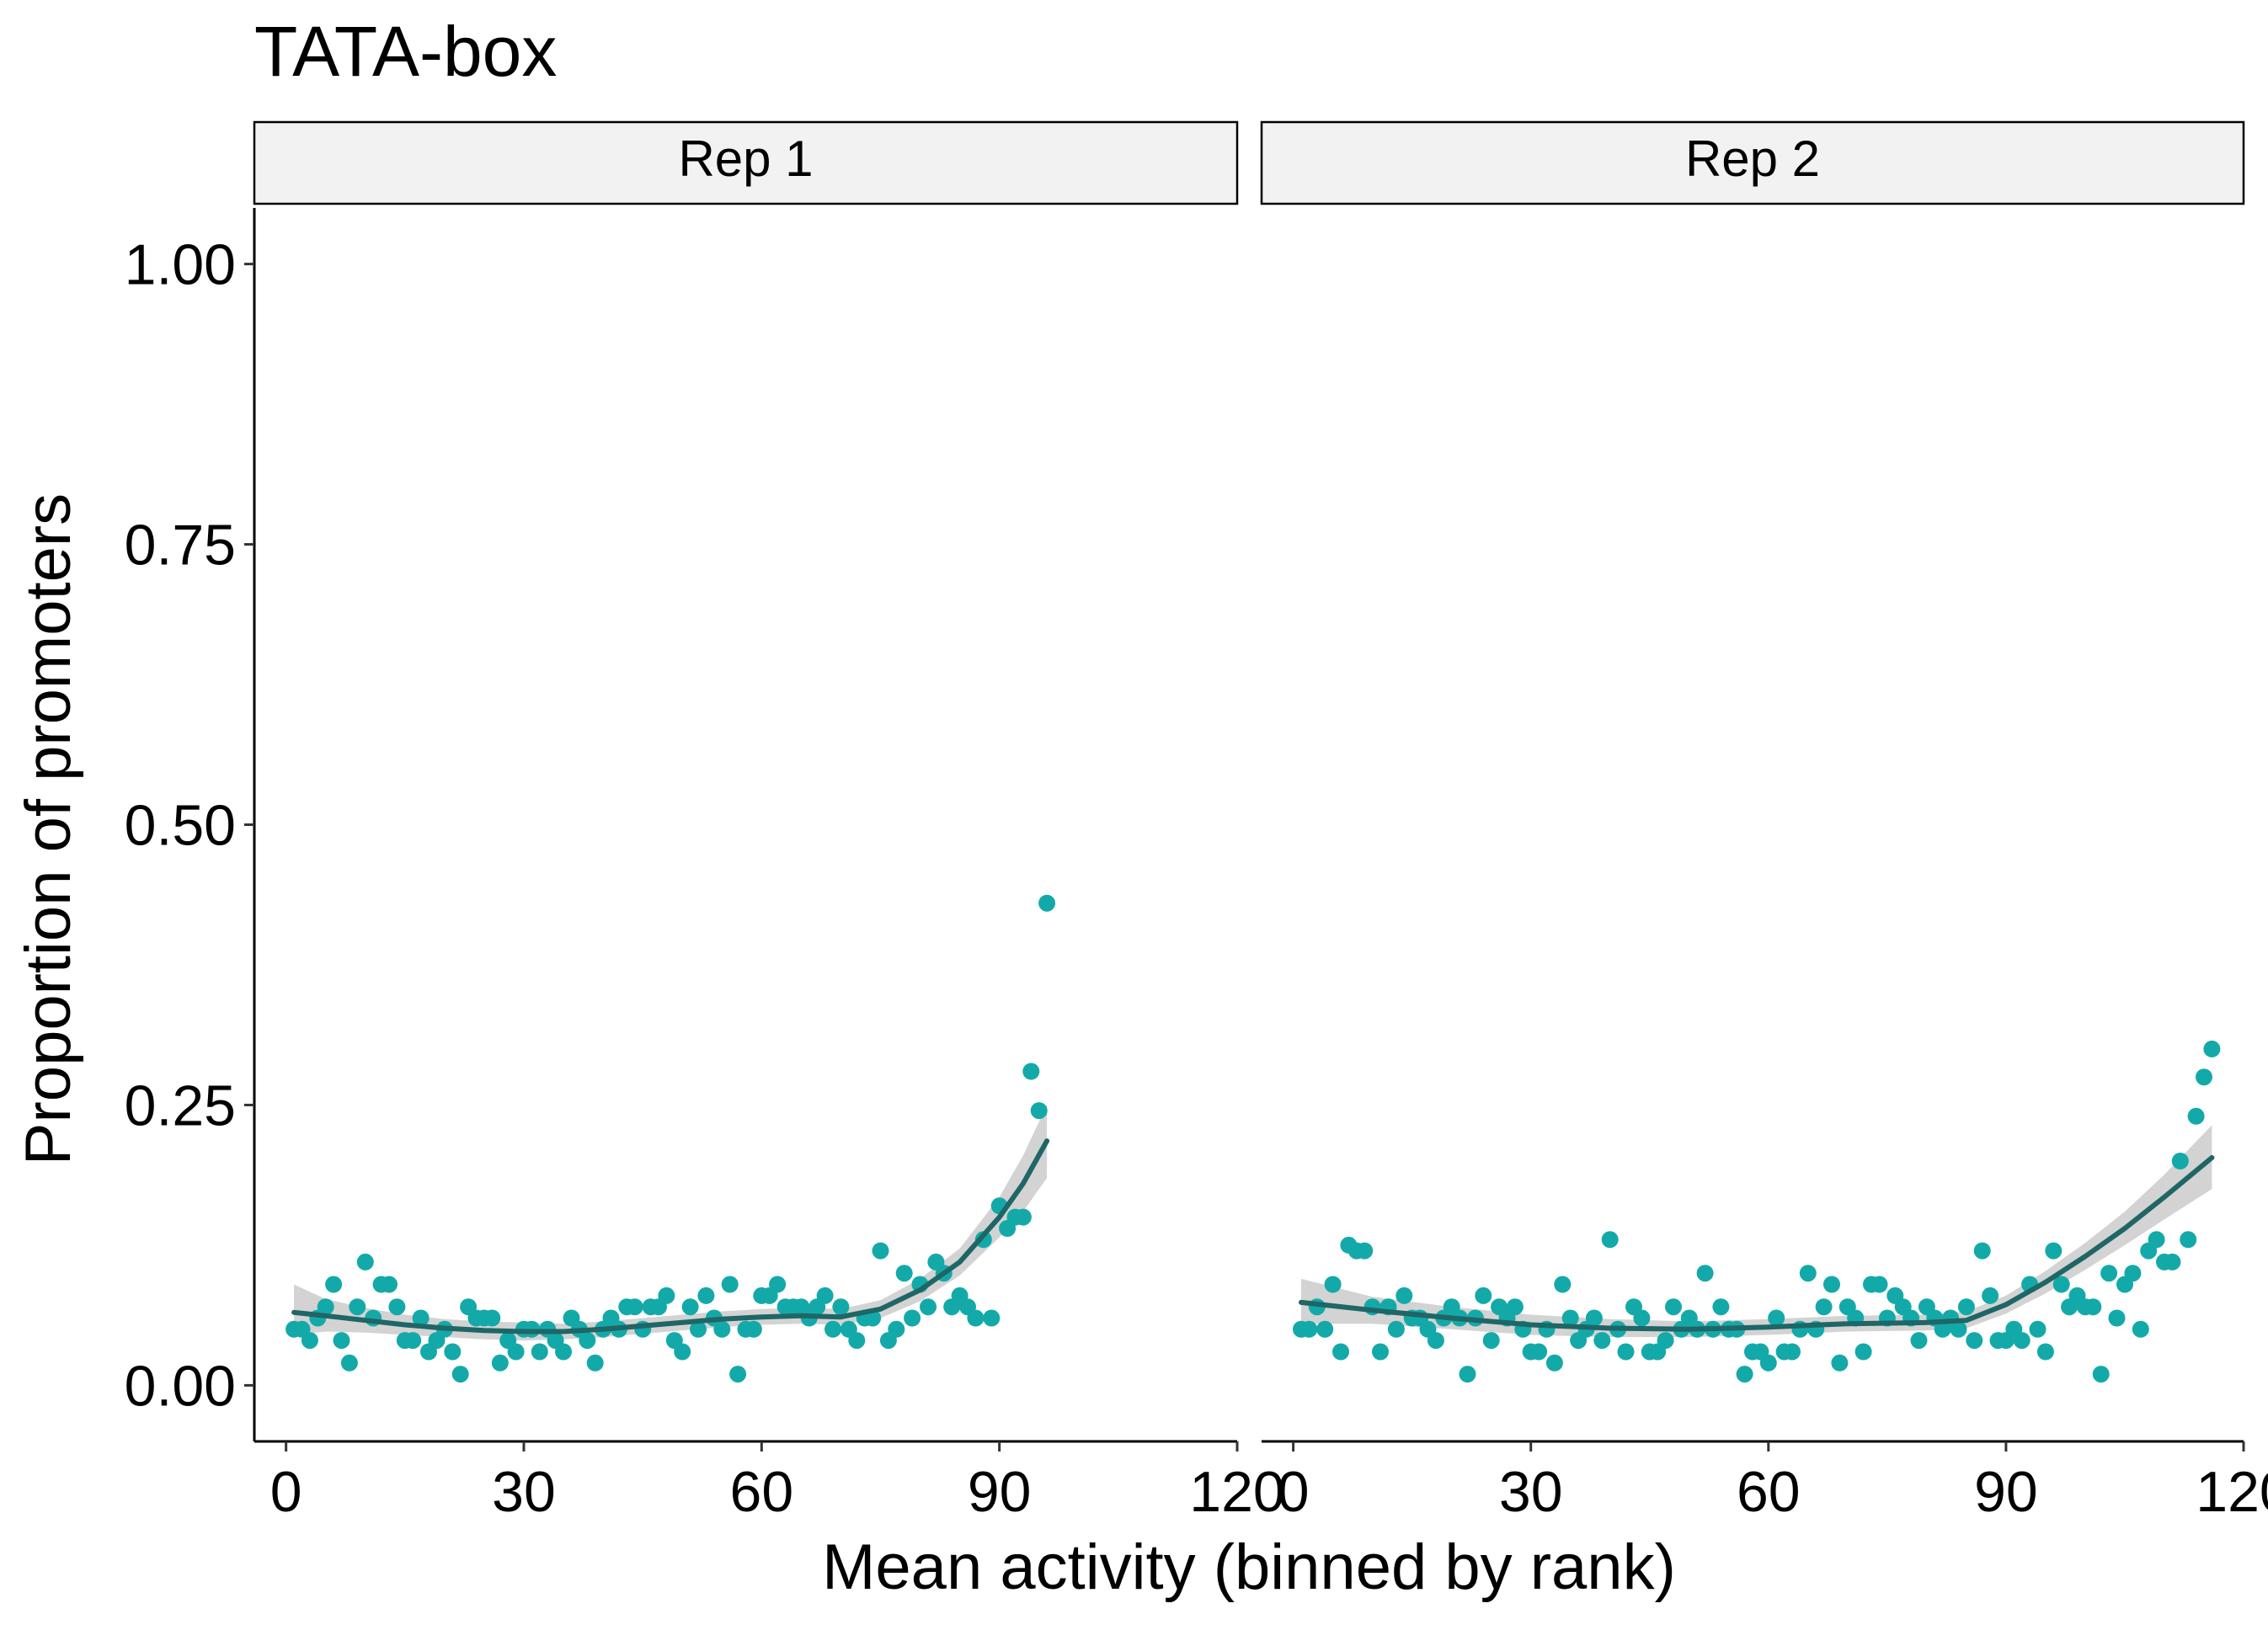 This screenshot has height=1630, width=2268. I want to click on x-axis-label: Mean activity (binned by rank), so click(1249, 1567).